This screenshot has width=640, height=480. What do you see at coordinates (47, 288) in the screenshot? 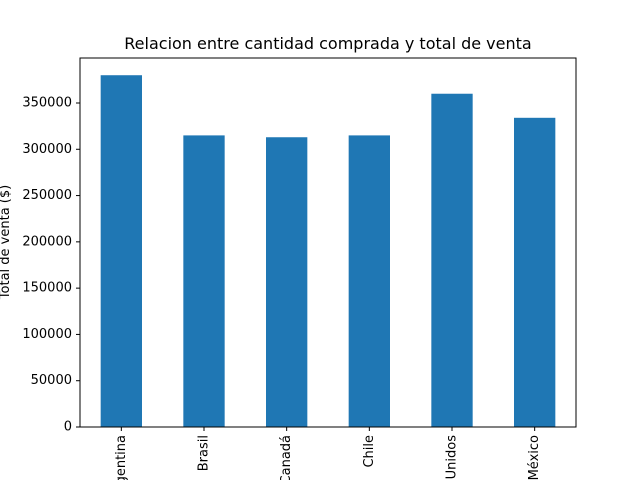
I see `y-tick-label: 150000` at bounding box center [47, 288].